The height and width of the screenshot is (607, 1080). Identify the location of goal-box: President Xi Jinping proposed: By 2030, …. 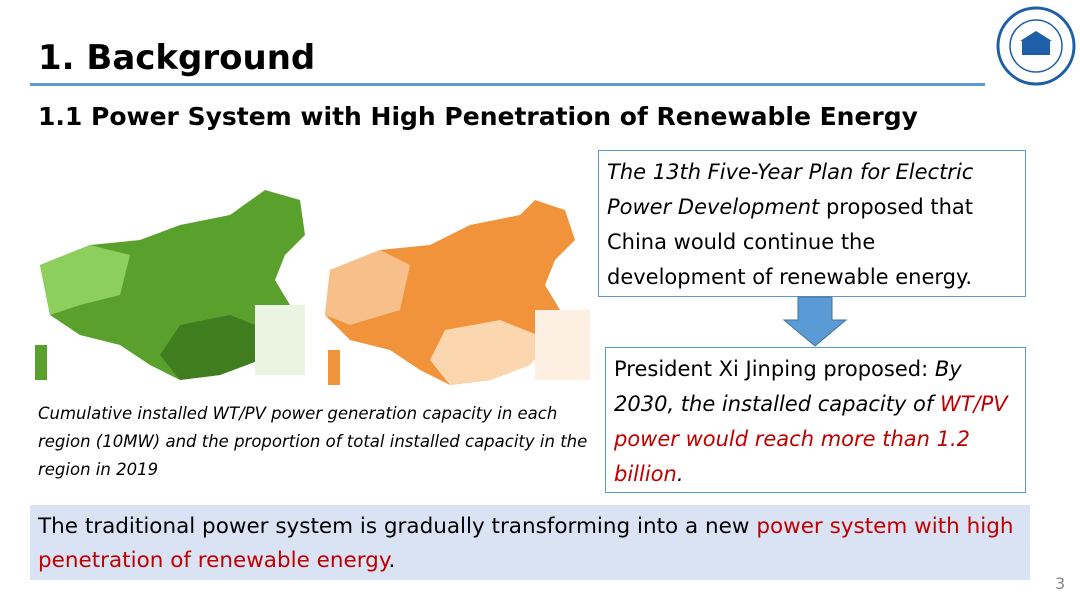
(815, 420).